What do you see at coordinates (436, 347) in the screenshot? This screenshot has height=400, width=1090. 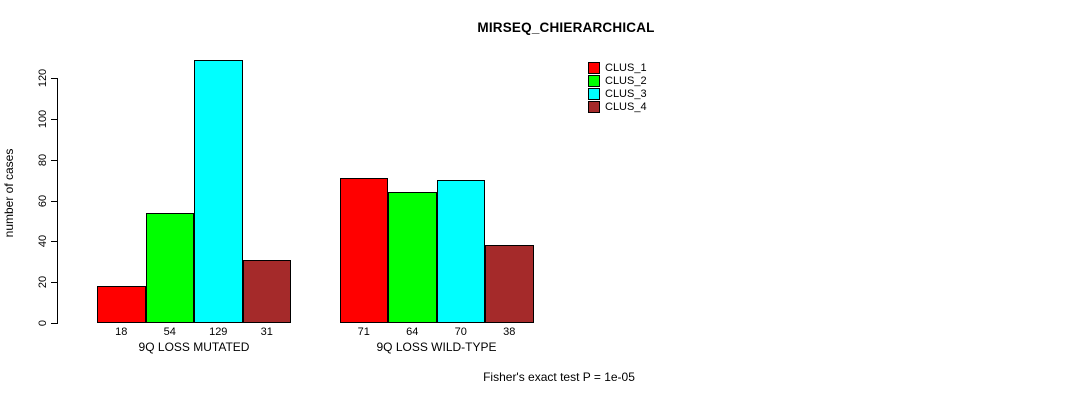 I see `x-category-label: 9Q LOSS WILD-TYPE` at bounding box center [436, 347].